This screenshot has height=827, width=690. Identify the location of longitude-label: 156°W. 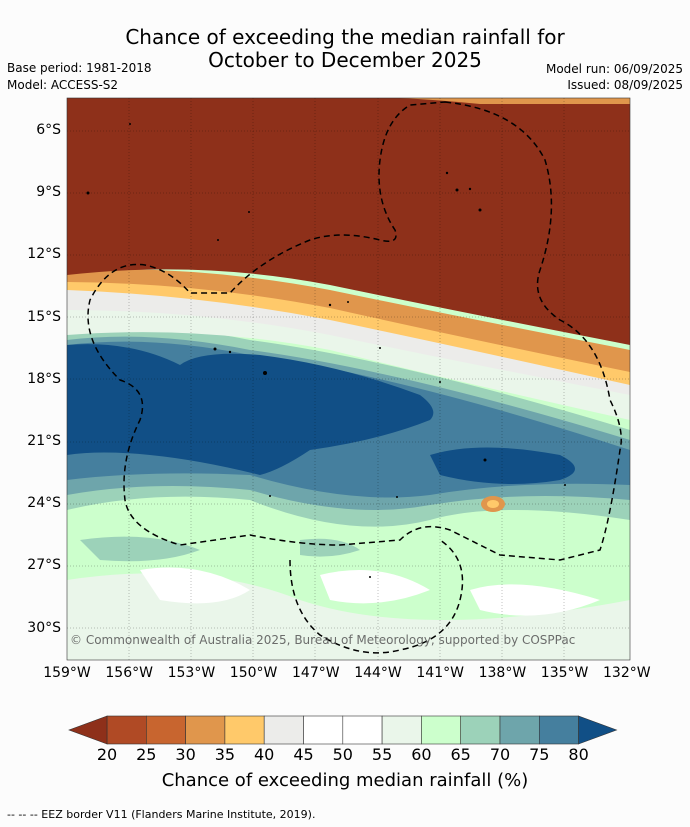
(129, 673).